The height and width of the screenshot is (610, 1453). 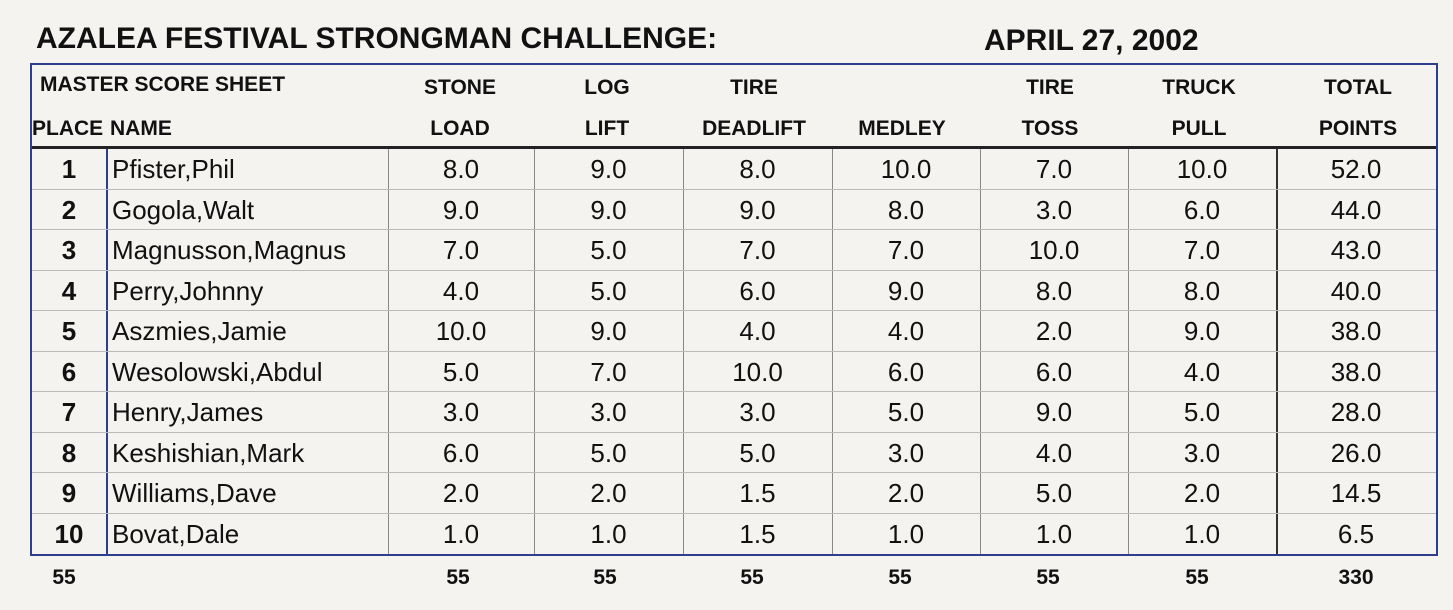 What do you see at coordinates (734, 534) in the screenshot?
I see `table-row: 10 Bovat,Dale 1.0 1.0 1.5 1.0 1.0 1.0 6.5` at bounding box center [734, 534].